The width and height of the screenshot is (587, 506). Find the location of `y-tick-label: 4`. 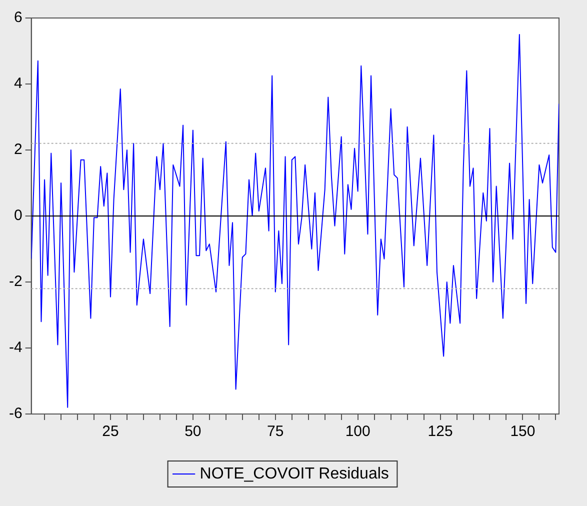

y-tick-label: 4 is located at coordinates (18, 83).